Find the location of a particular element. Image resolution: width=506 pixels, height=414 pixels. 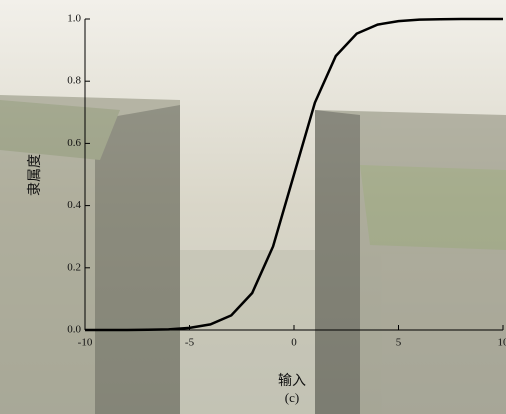

y-axis-label: 隶属度 is located at coordinates (35, 175).